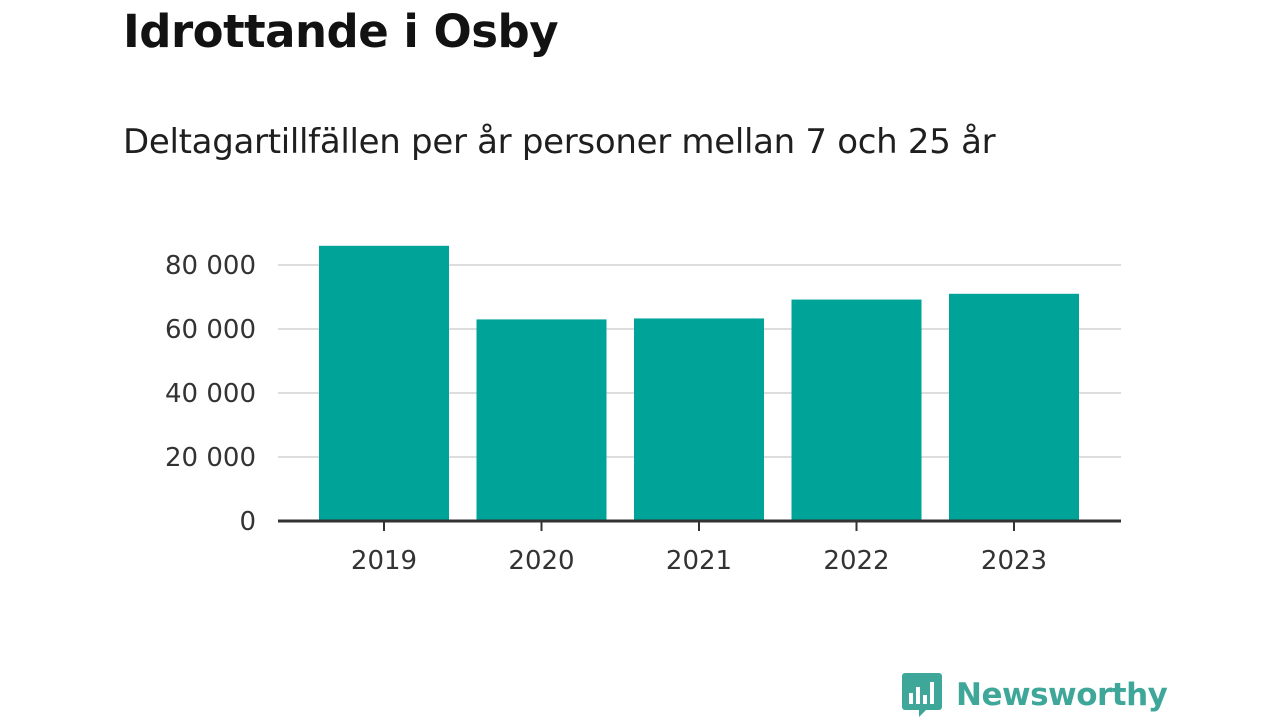 Image resolution: width=1280 pixels, height=720 pixels. I want to click on x-axis-tick-labels: 2019 2020 2021 2022 2023, so click(699, 561).